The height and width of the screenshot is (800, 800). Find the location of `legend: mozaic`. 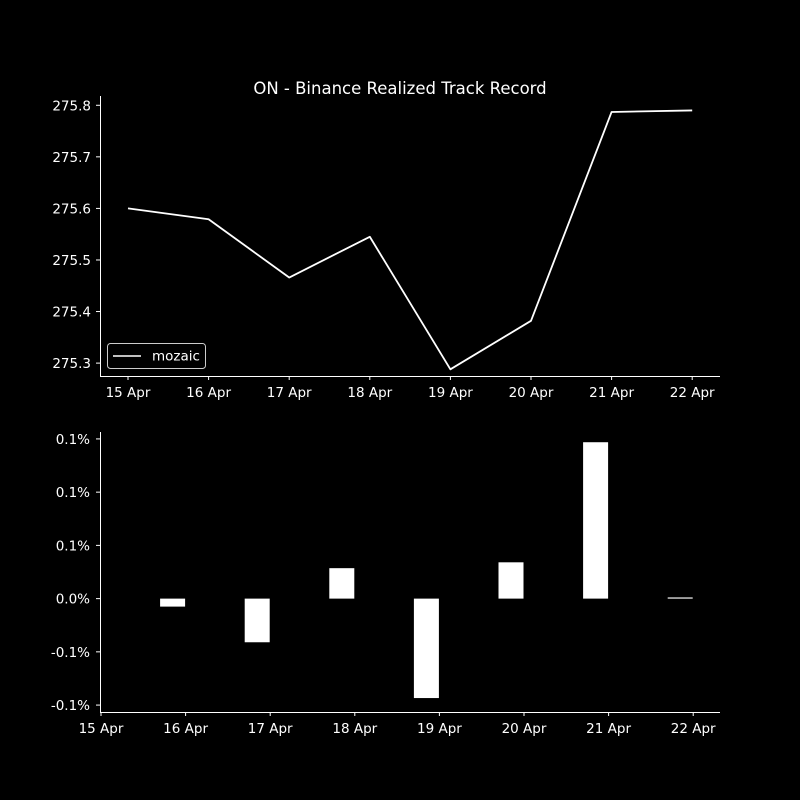

legend: mozaic is located at coordinates (156, 356).